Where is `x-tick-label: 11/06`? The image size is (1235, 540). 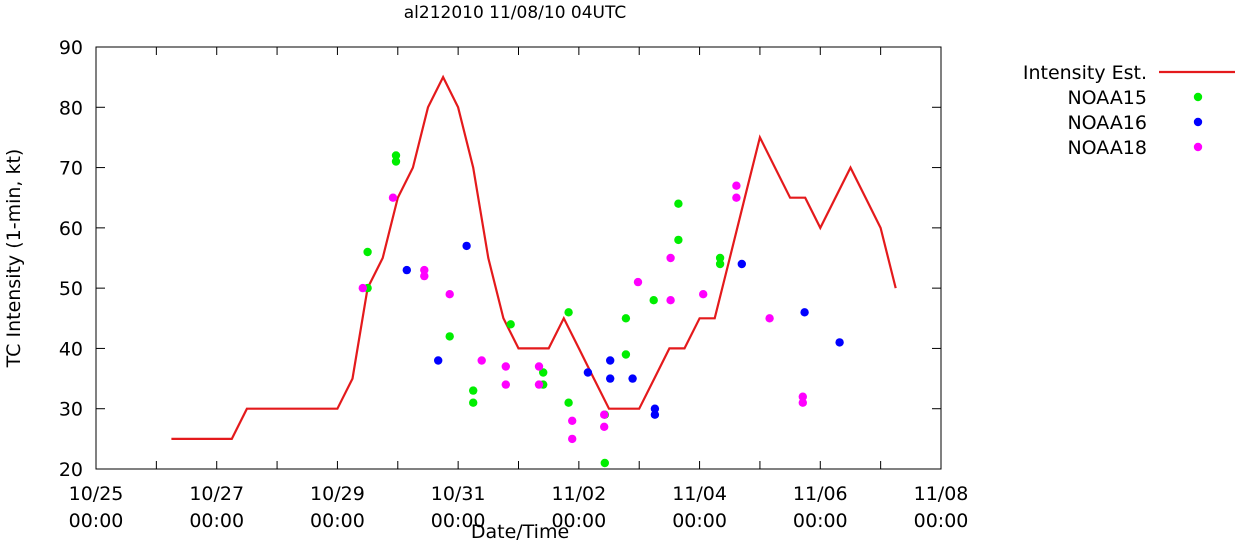
x-tick-label: 11/06 is located at coordinates (820, 494).